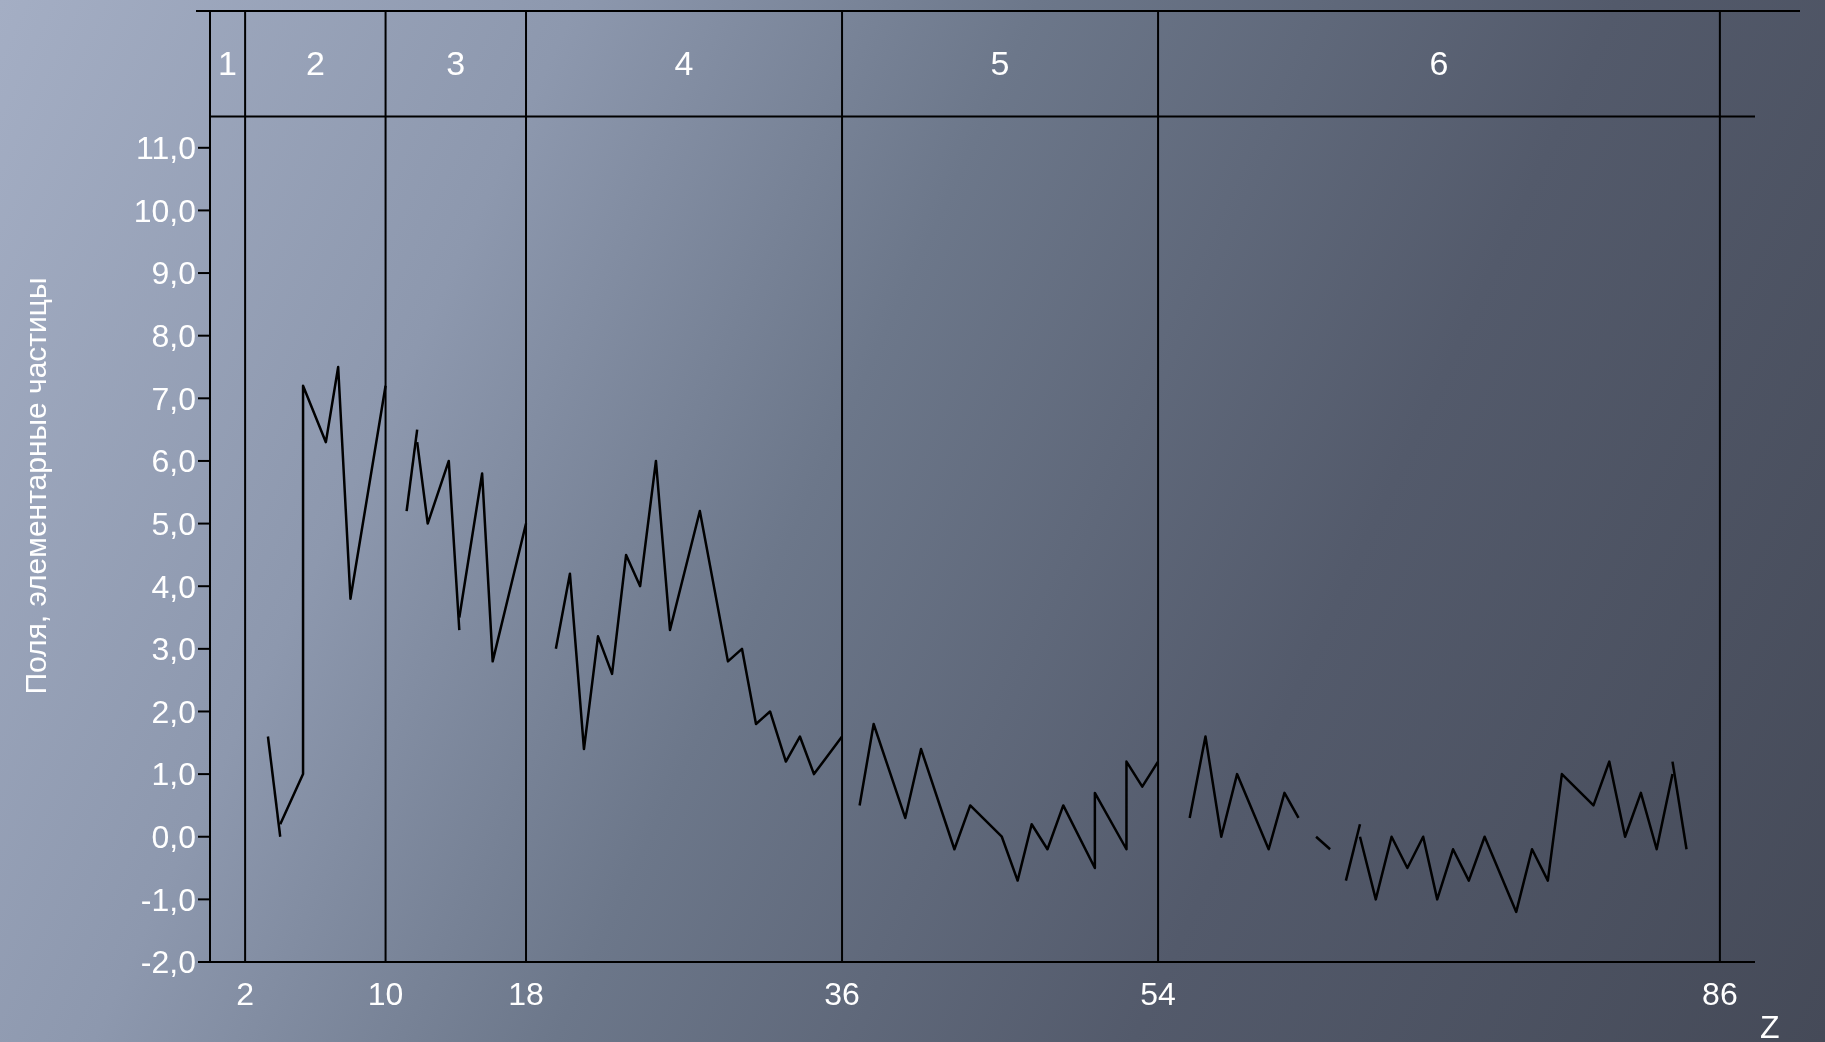  What do you see at coordinates (173, 461) in the screenshot?
I see `y-tick-label: 6,0` at bounding box center [173, 461].